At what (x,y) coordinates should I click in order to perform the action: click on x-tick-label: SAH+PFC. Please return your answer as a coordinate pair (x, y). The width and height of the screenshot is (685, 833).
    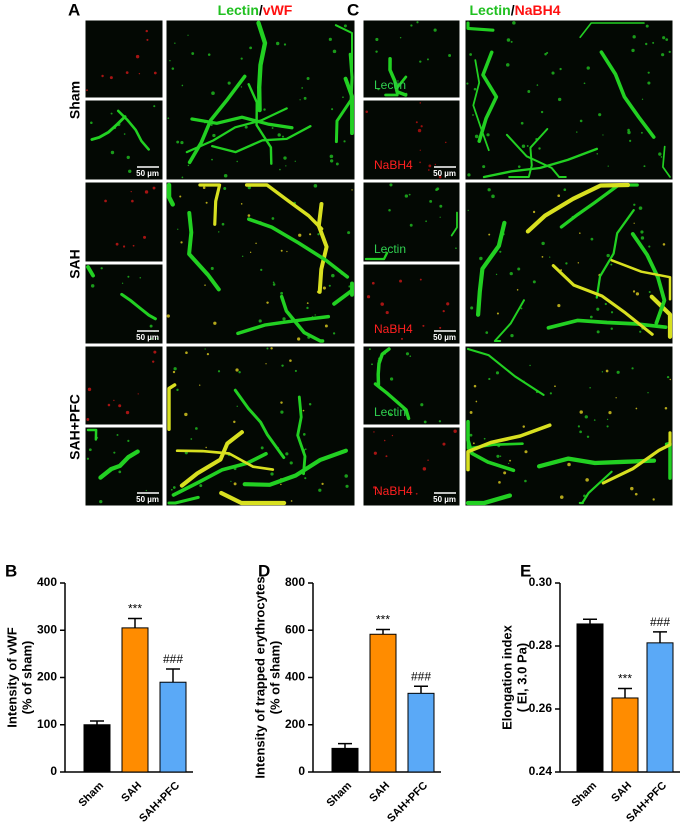
    Looking at the image, I should click on (159, 802).